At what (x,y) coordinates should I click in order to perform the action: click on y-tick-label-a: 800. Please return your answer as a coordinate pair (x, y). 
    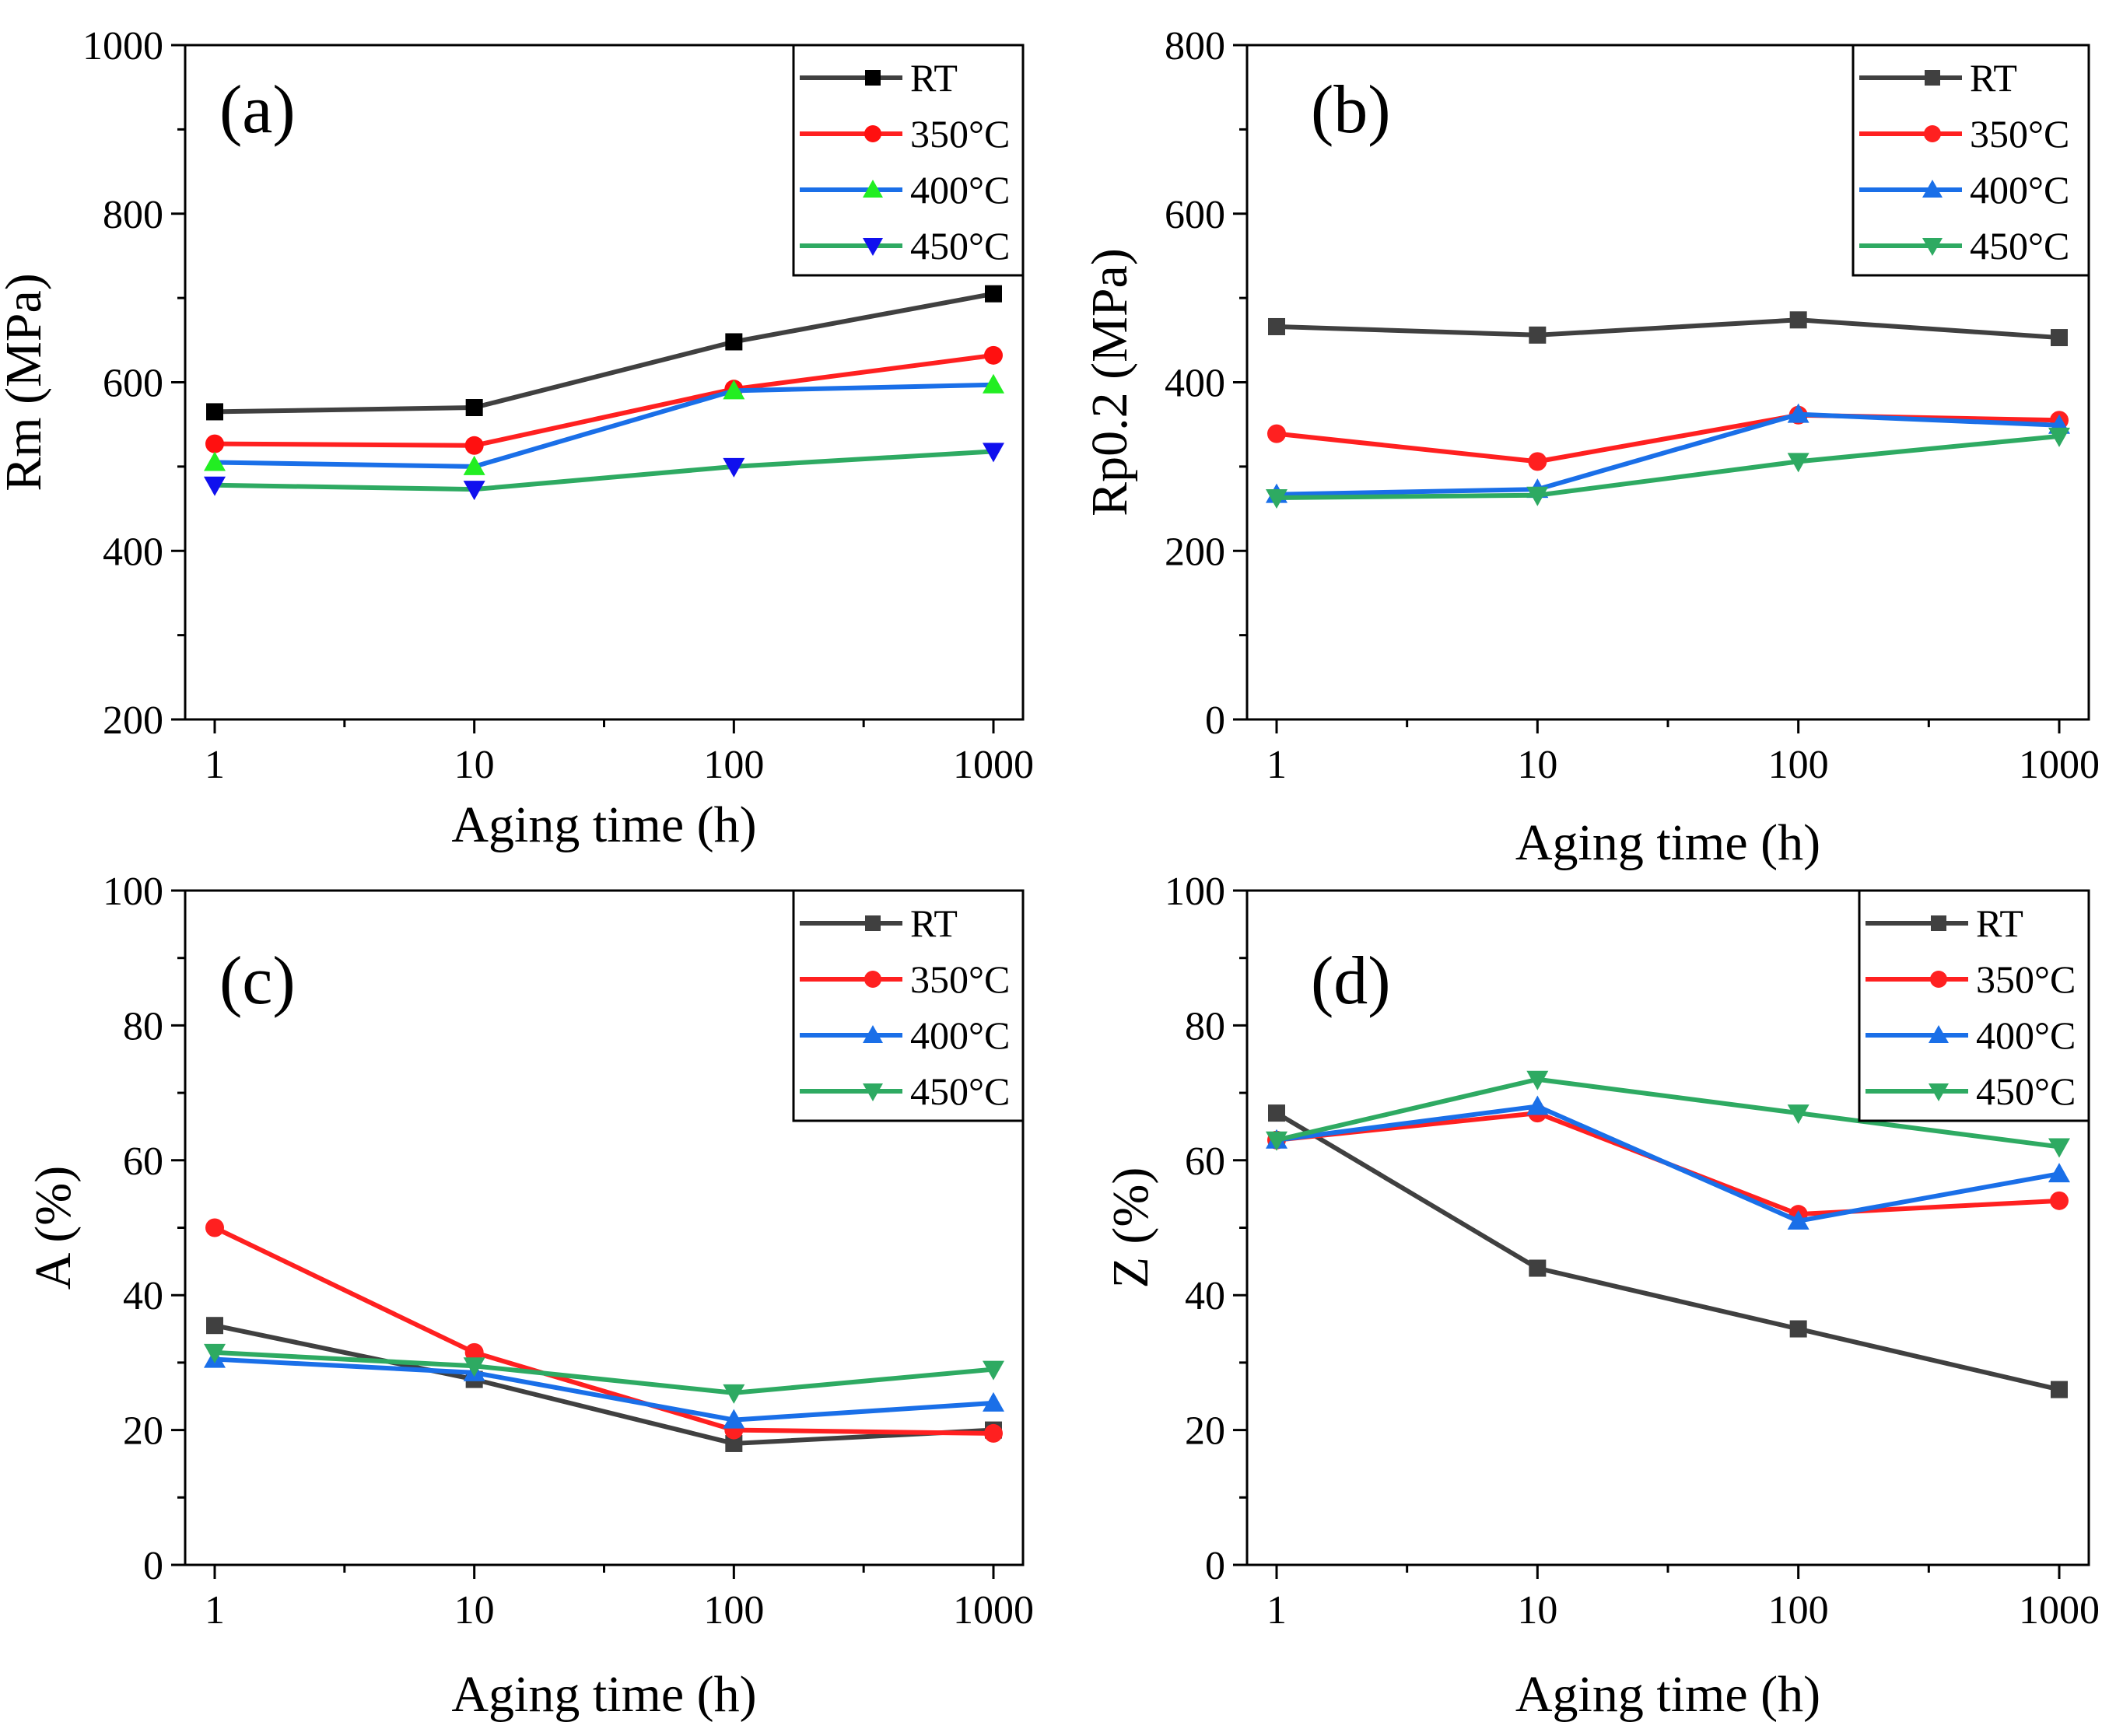
    Looking at the image, I should click on (133, 215).